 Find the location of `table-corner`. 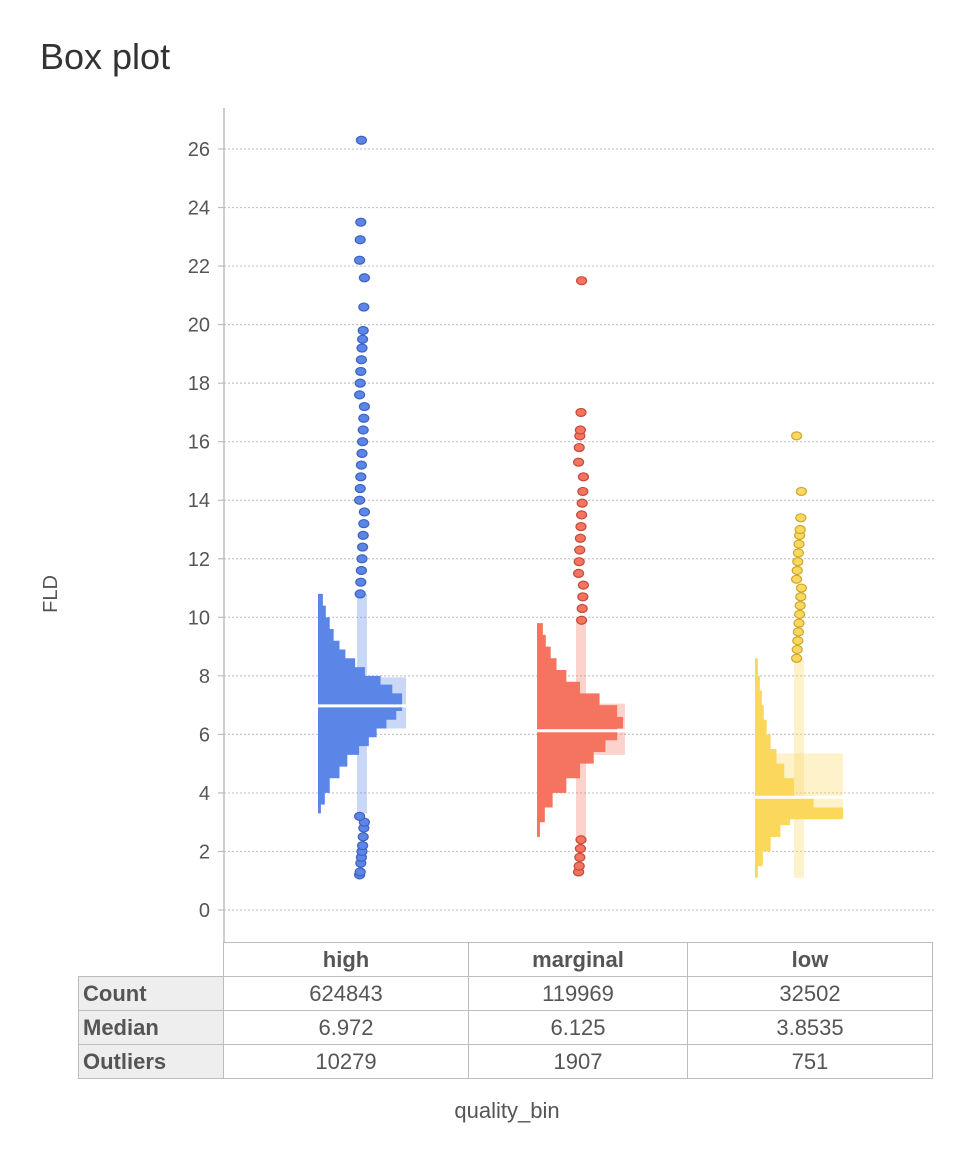

table-corner is located at coordinates (151, 959).